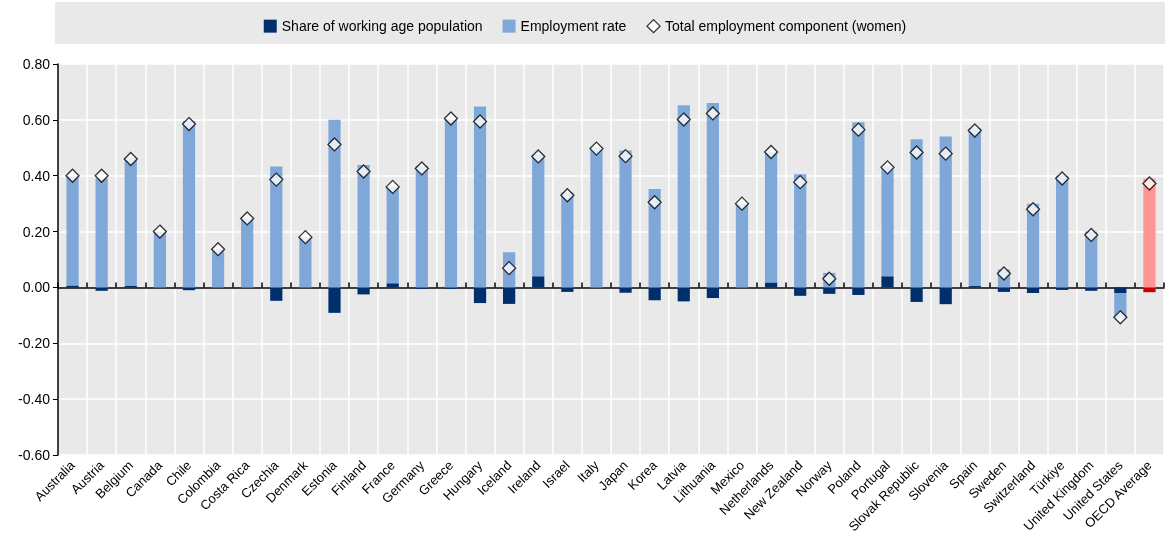  I want to click on legend-label: Employment rate, so click(573, 26).